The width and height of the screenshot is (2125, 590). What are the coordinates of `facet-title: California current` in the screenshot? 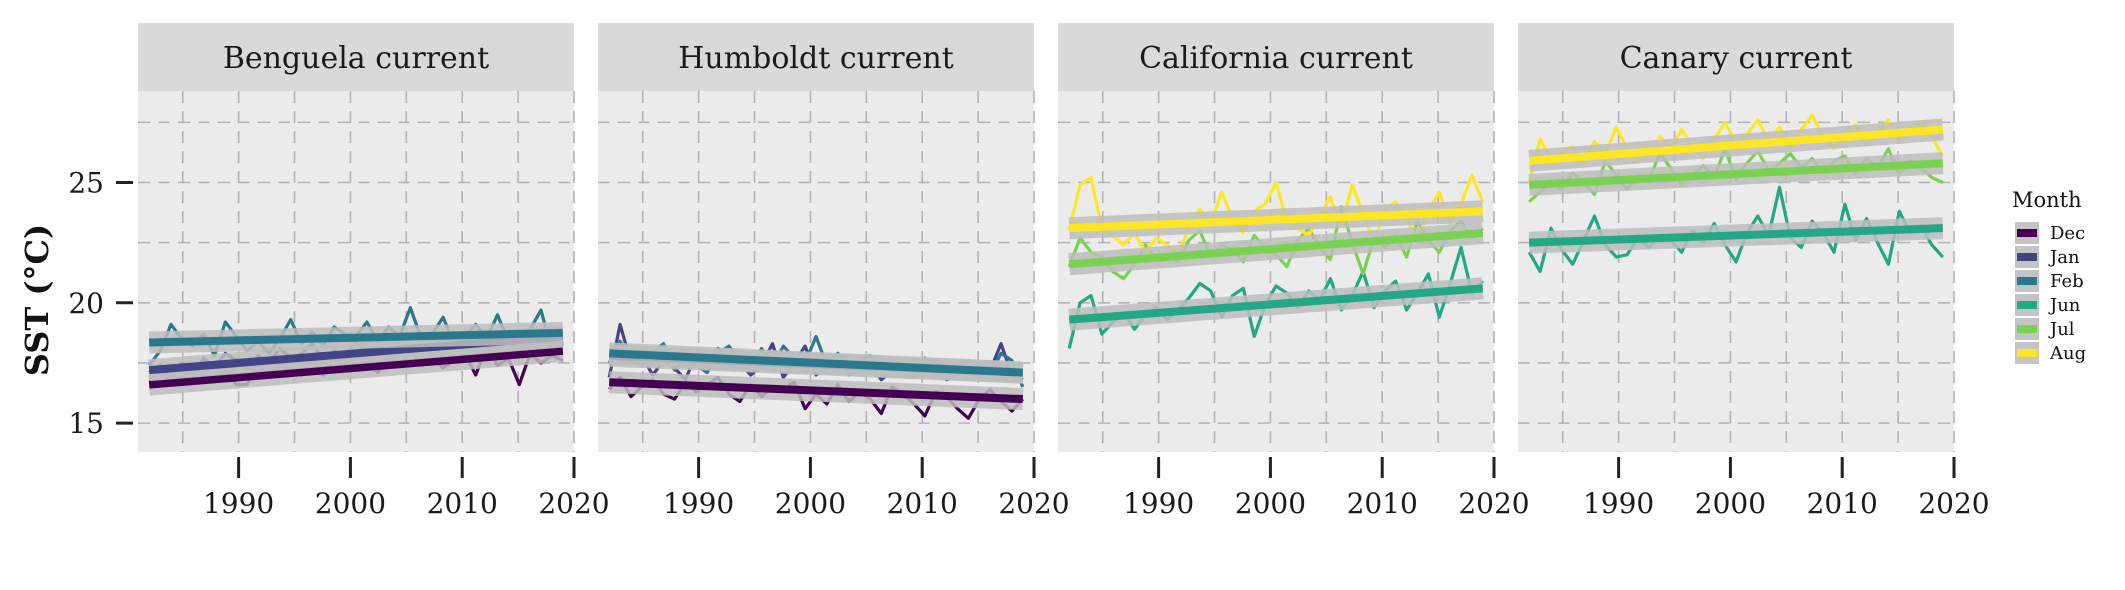 It's located at (1276, 58).